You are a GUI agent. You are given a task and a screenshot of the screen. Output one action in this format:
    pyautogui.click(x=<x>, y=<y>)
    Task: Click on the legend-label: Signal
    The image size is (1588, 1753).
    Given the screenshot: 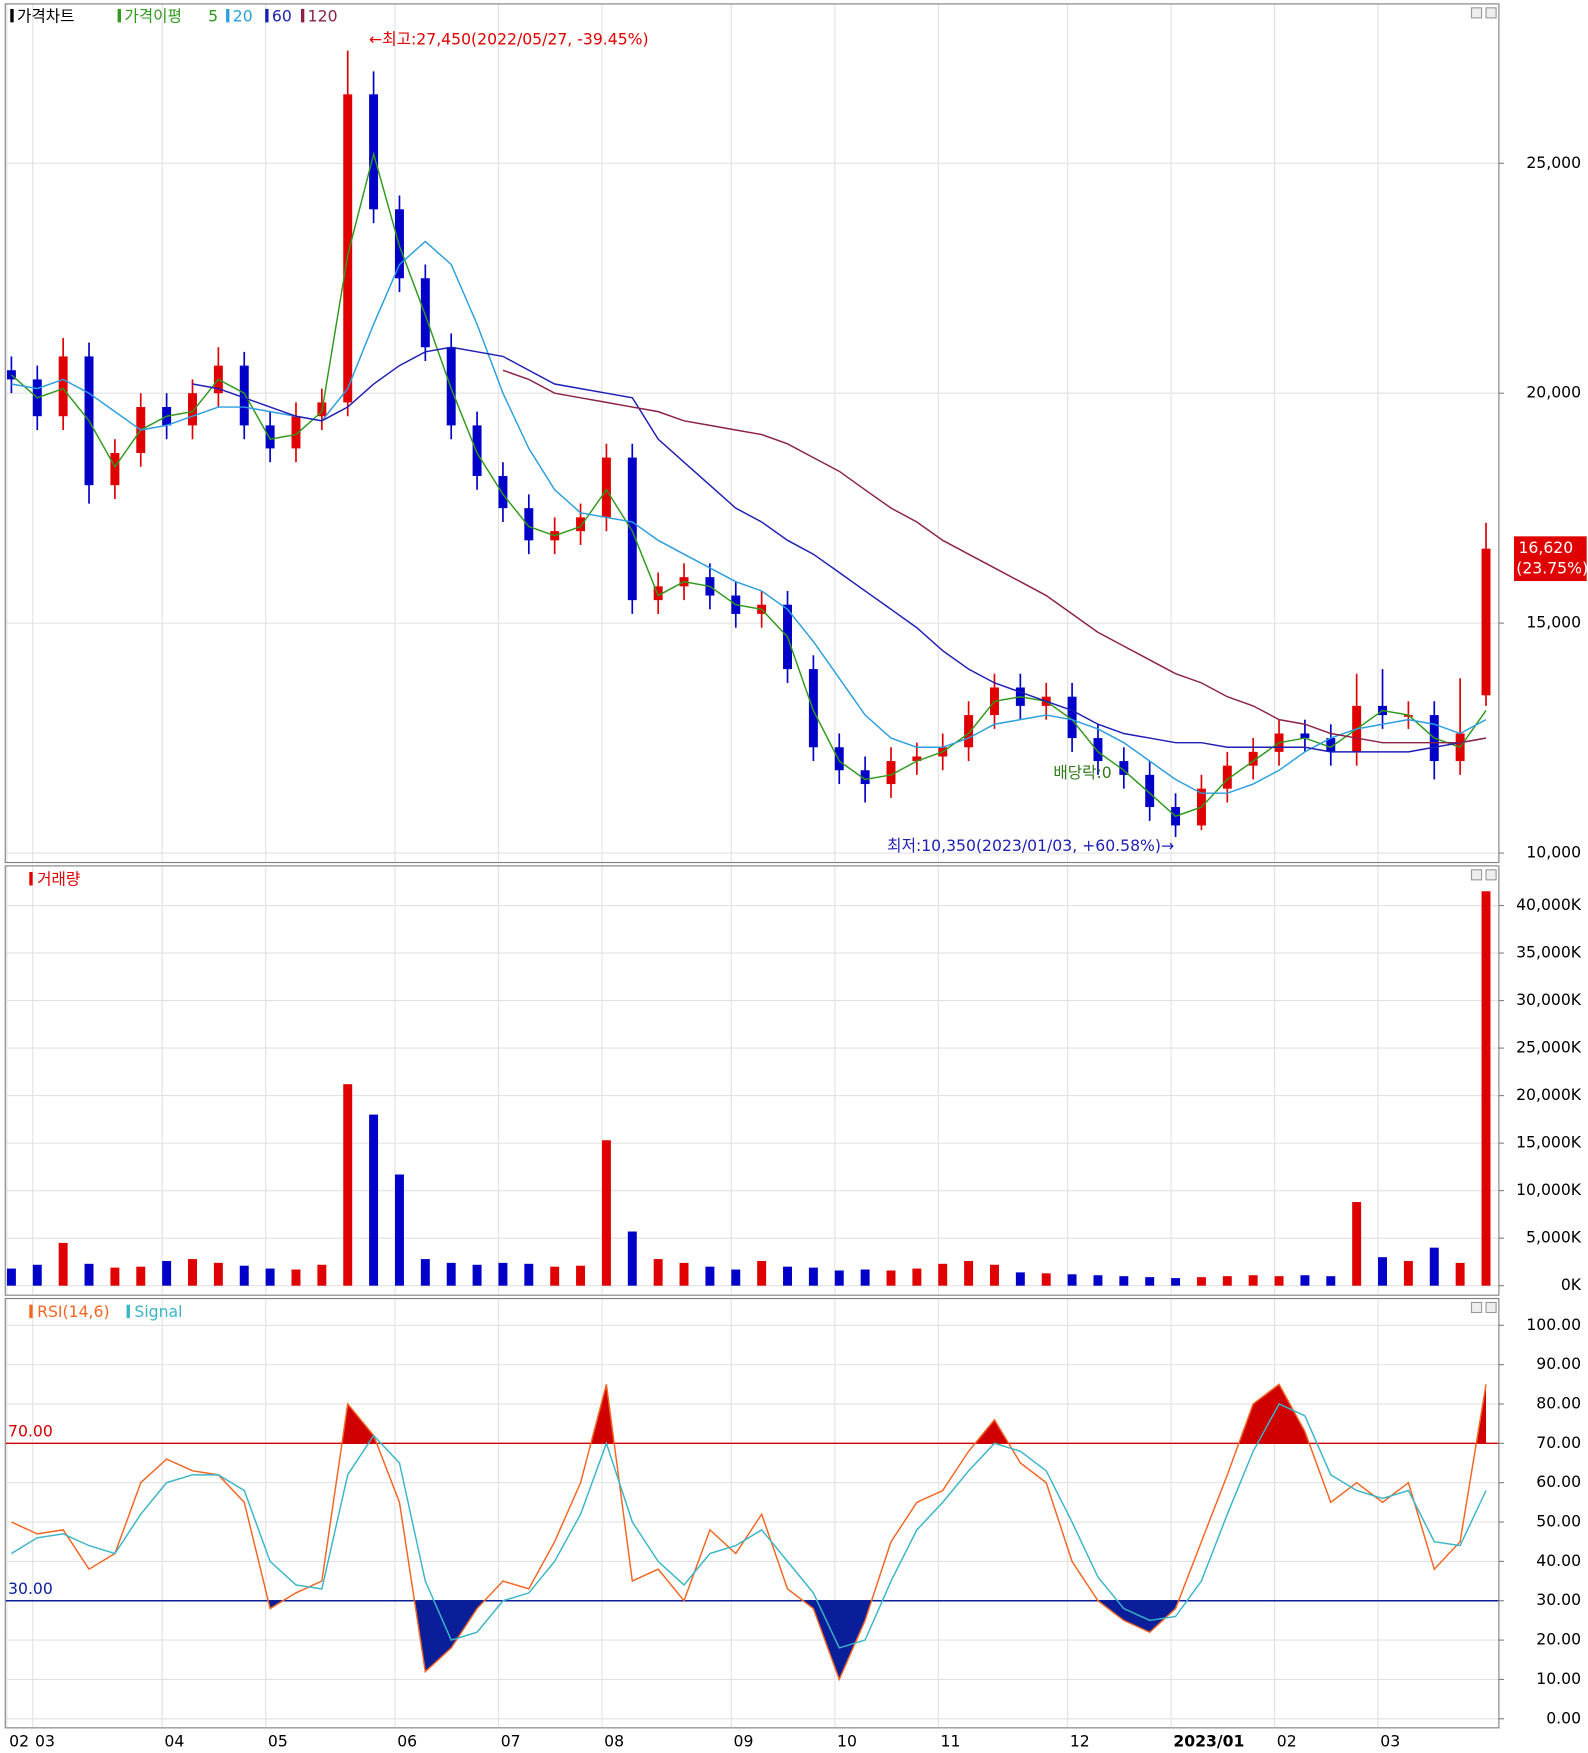 What is the action you would take?
    pyautogui.click(x=158, y=1311)
    